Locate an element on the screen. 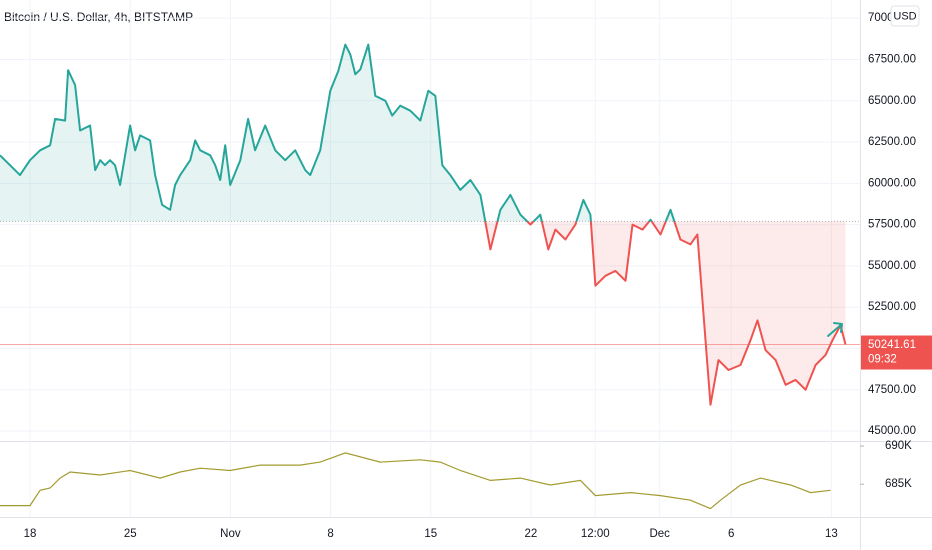  x-tick-label: 13 is located at coordinates (831, 534).